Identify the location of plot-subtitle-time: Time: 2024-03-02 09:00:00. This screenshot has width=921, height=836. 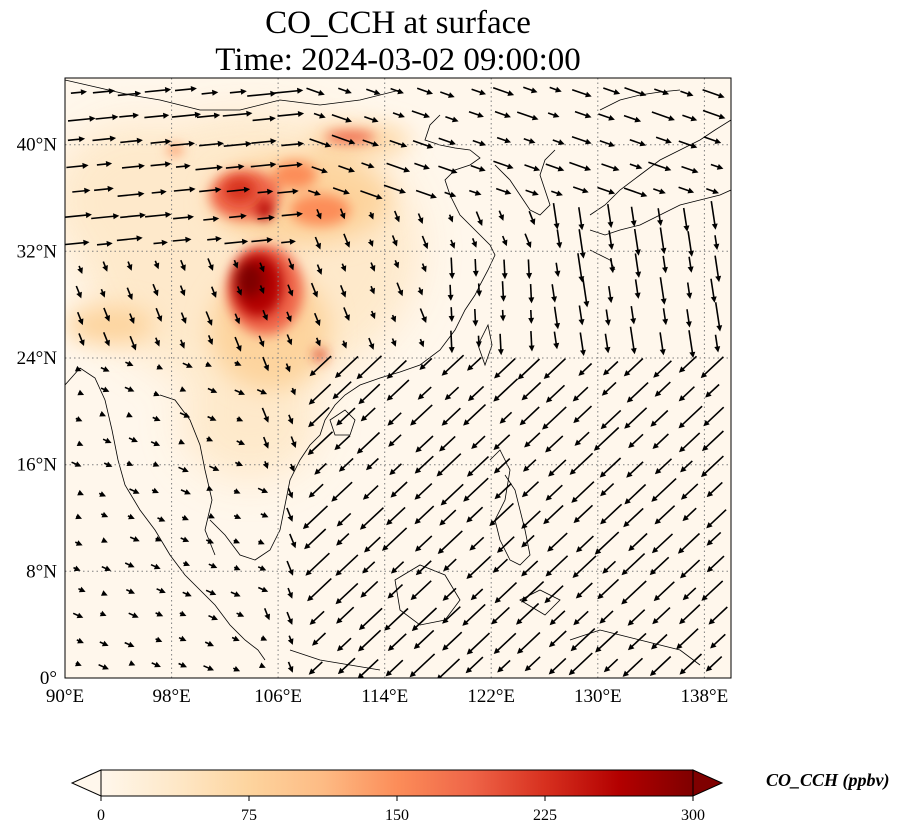
(398, 60).